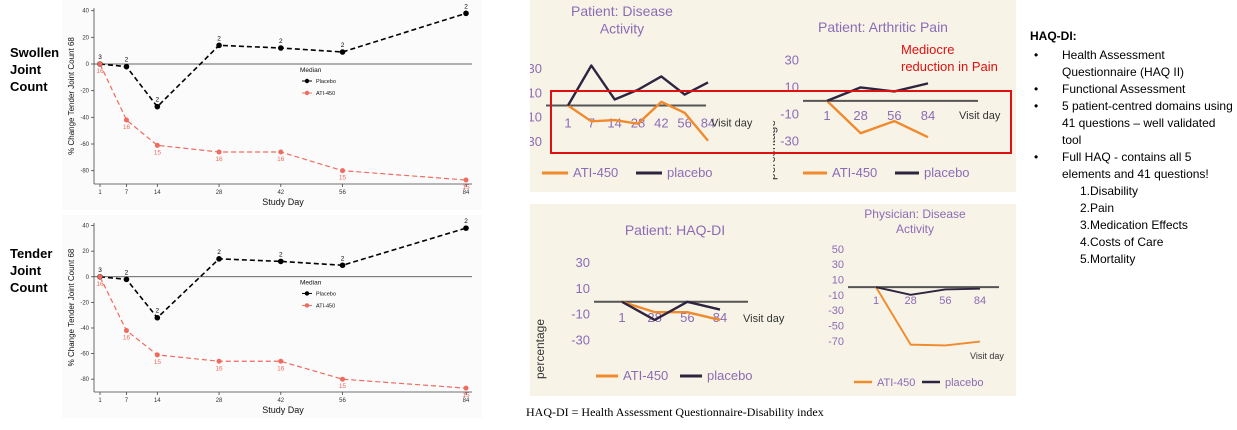 This screenshot has height=430, width=1237. What do you see at coordinates (1132, 64) in the screenshot?
I see `haq-bullet: Health Assessment Questionnaire (HAQ II)` at bounding box center [1132, 64].